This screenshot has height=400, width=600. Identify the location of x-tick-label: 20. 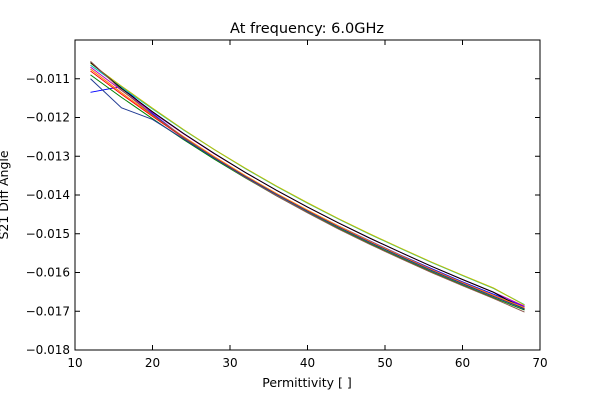
(152, 363).